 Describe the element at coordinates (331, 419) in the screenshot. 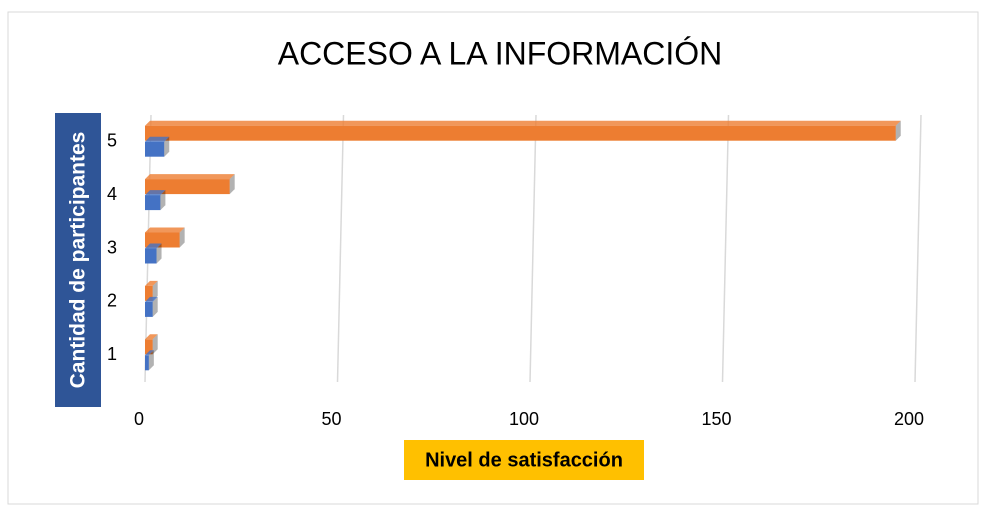

I see `x-tick-label: 50` at that location.